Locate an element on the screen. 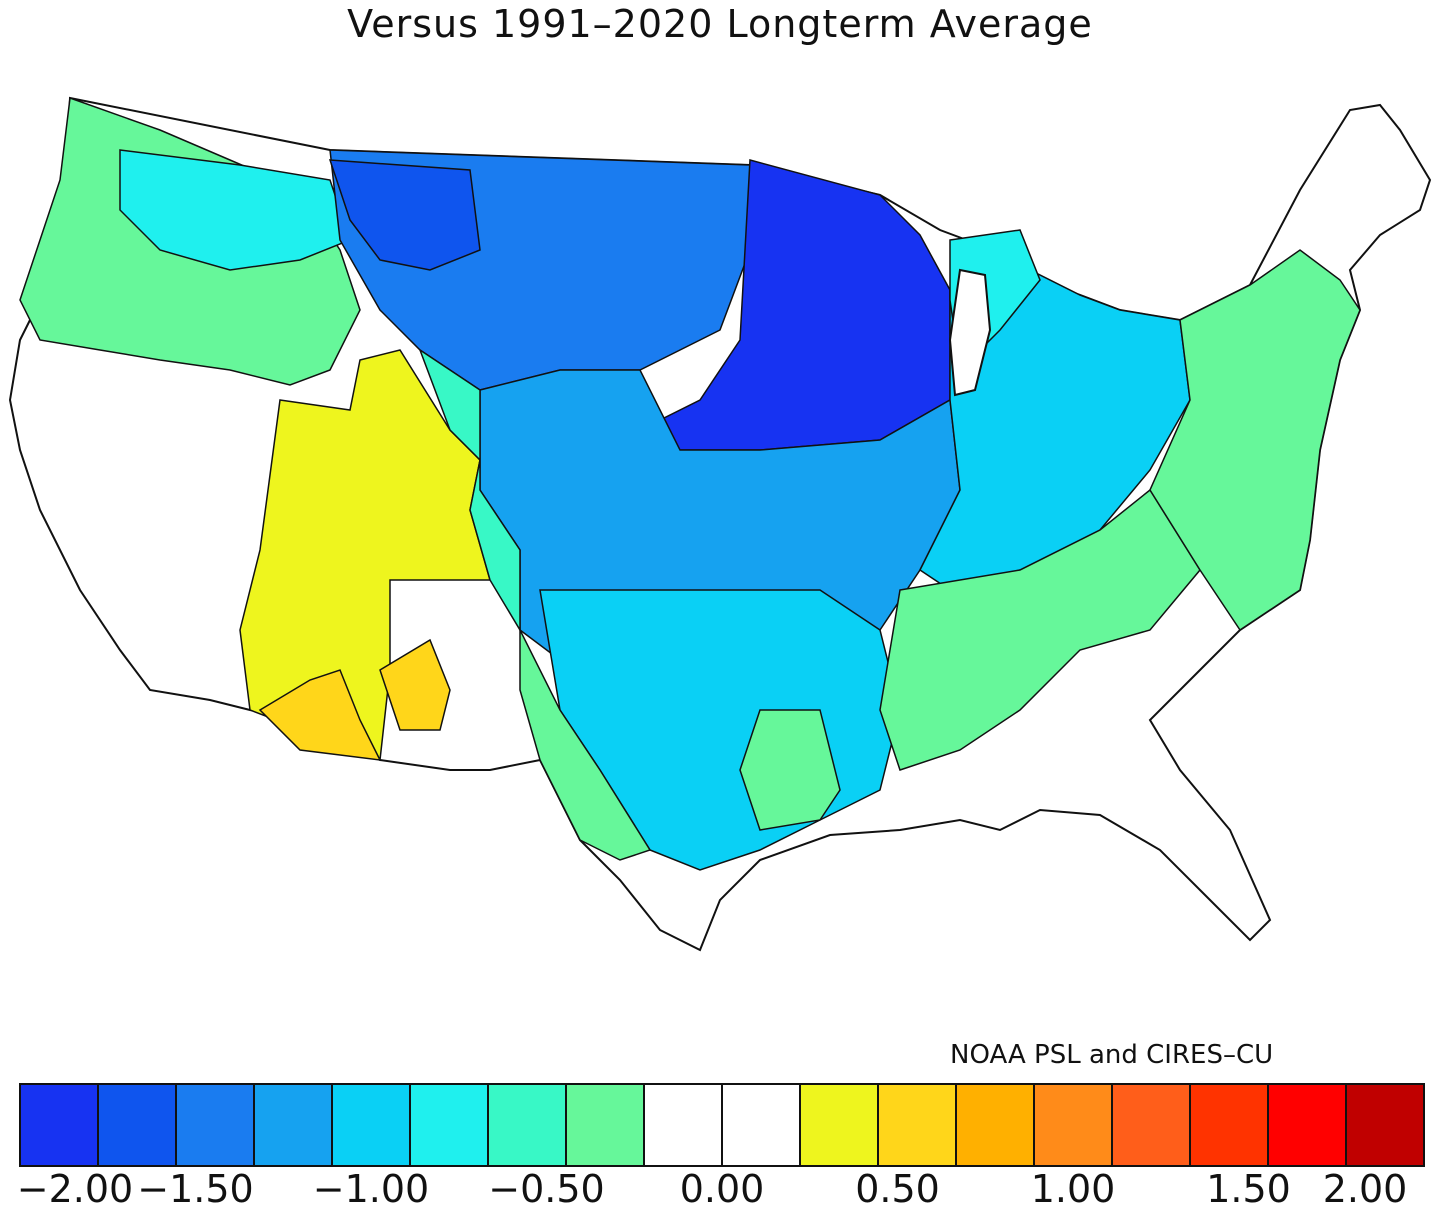  lake-michigan is located at coordinates (970, 332).